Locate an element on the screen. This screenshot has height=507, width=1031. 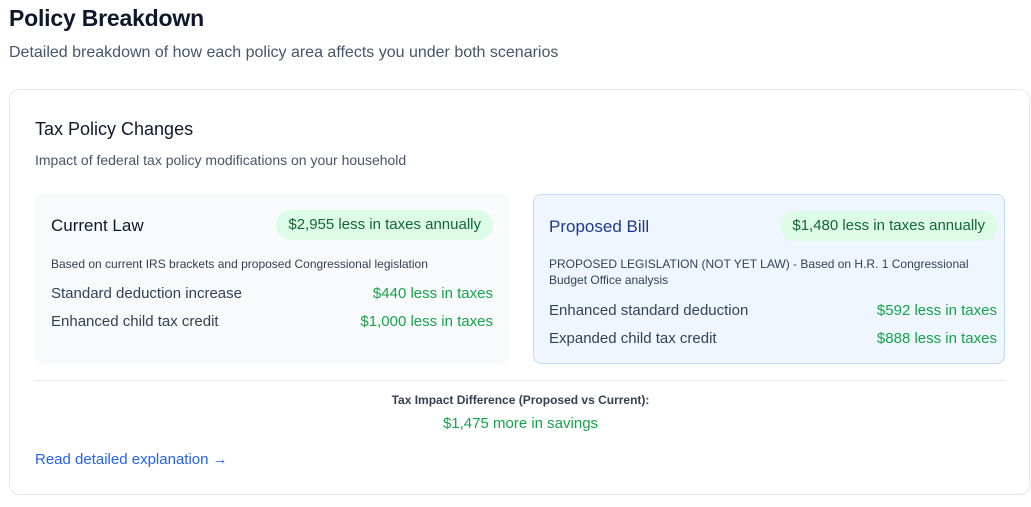
row-label: Enhanced standard deduction is located at coordinates (649, 310).